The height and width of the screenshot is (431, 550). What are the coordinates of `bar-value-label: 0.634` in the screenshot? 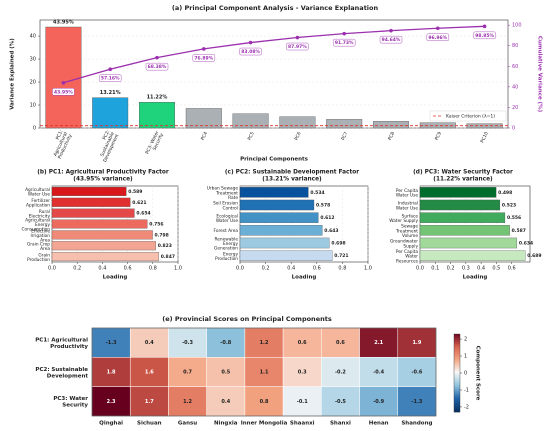 It's located at (526, 244).